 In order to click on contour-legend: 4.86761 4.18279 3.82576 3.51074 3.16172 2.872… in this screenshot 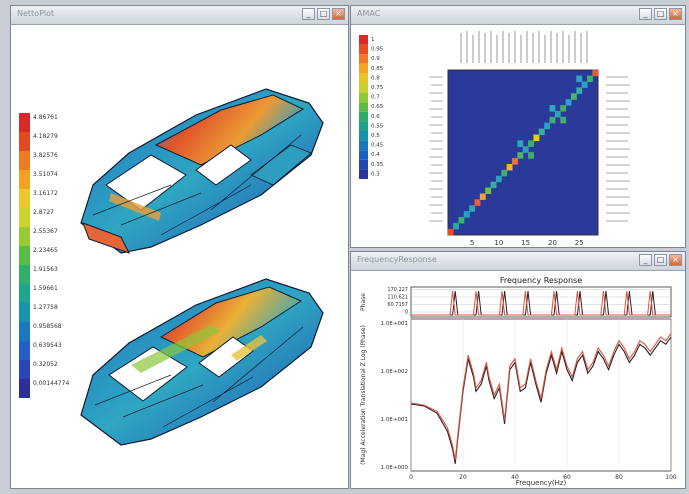, I will do `click(44, 255)`.